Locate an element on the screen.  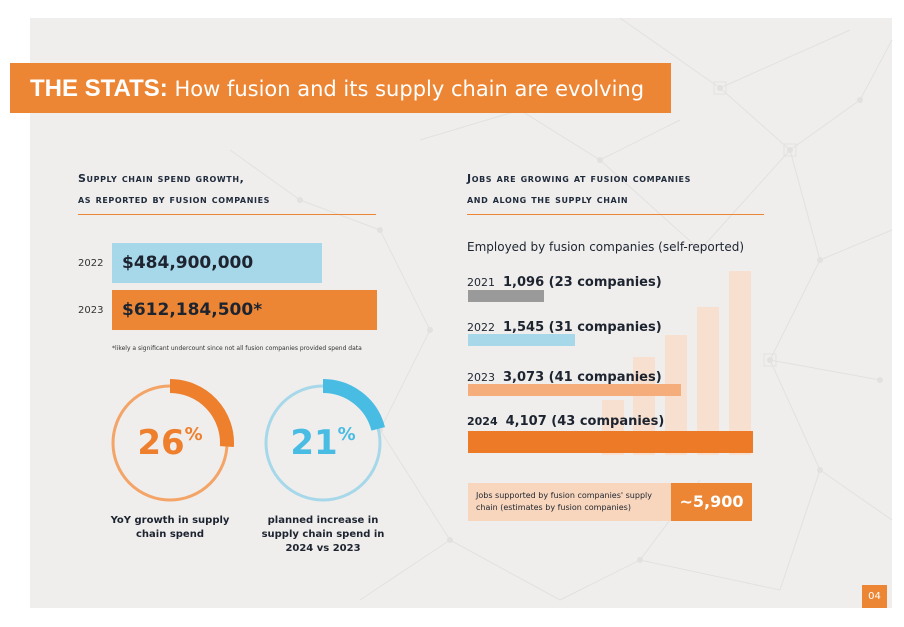
jobs-bar-2024 is located at coordinates (610, 442).